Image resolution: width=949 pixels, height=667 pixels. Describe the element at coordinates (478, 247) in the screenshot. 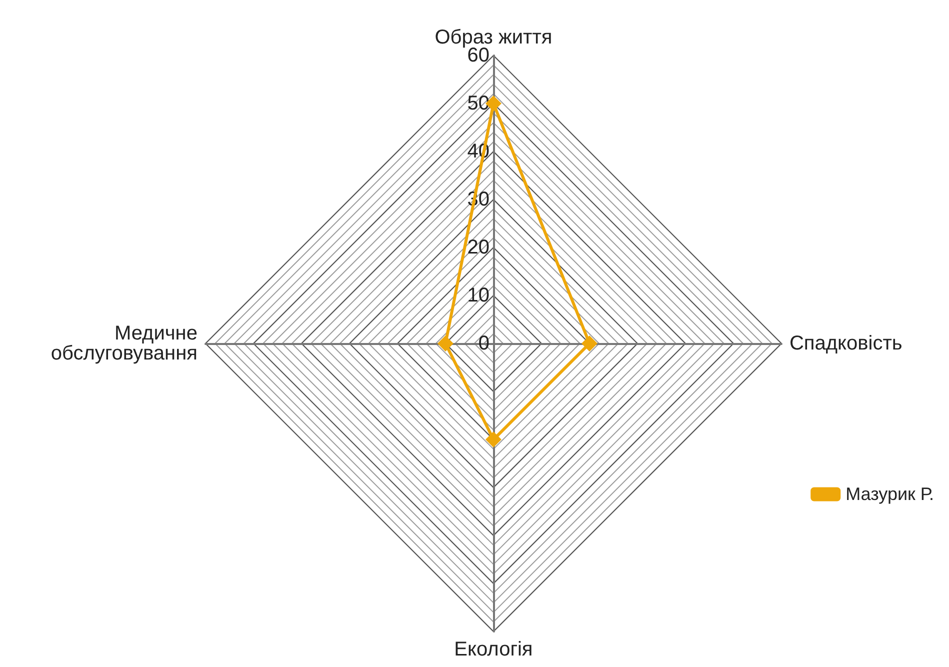

I see `y-tick-label: 20` at that location.